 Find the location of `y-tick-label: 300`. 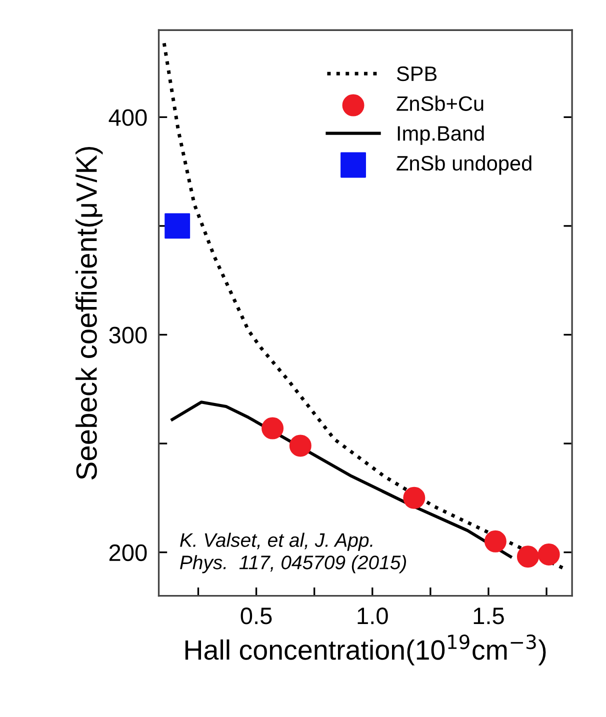

y-tick-label: 300 is located at coordinates (128, 335).